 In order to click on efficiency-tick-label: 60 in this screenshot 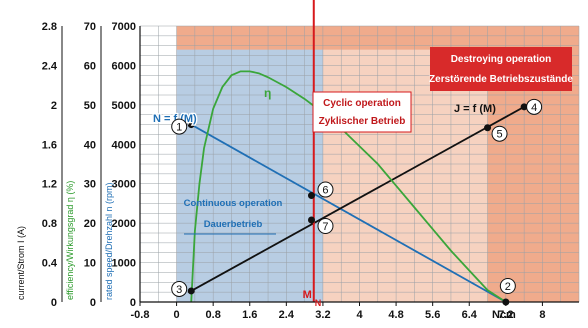, I will do `click(90, 66)`.